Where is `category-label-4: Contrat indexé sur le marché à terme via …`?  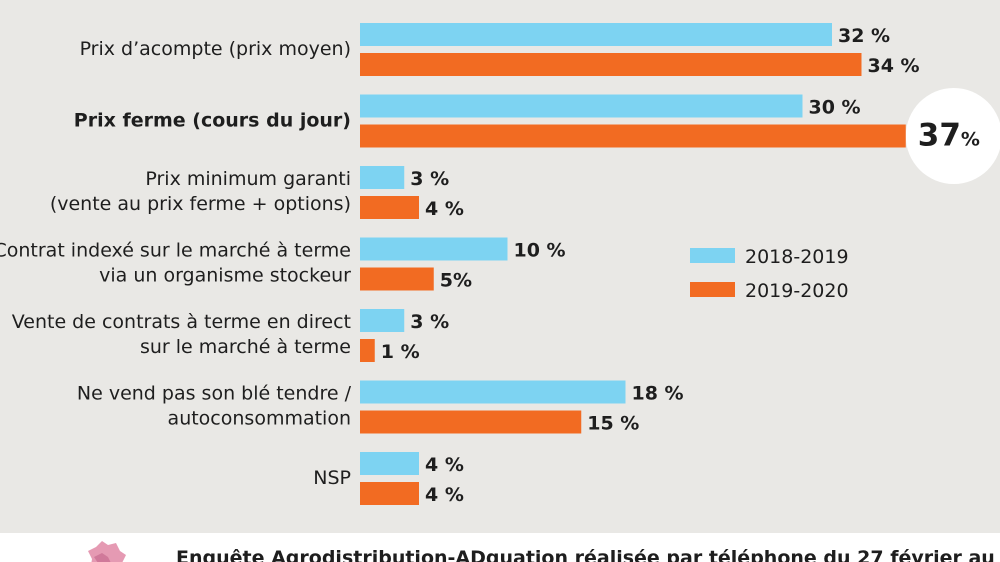 category-label-4: Contrat indexé sur le marché à terme via … is located at coordinates (175, 263).